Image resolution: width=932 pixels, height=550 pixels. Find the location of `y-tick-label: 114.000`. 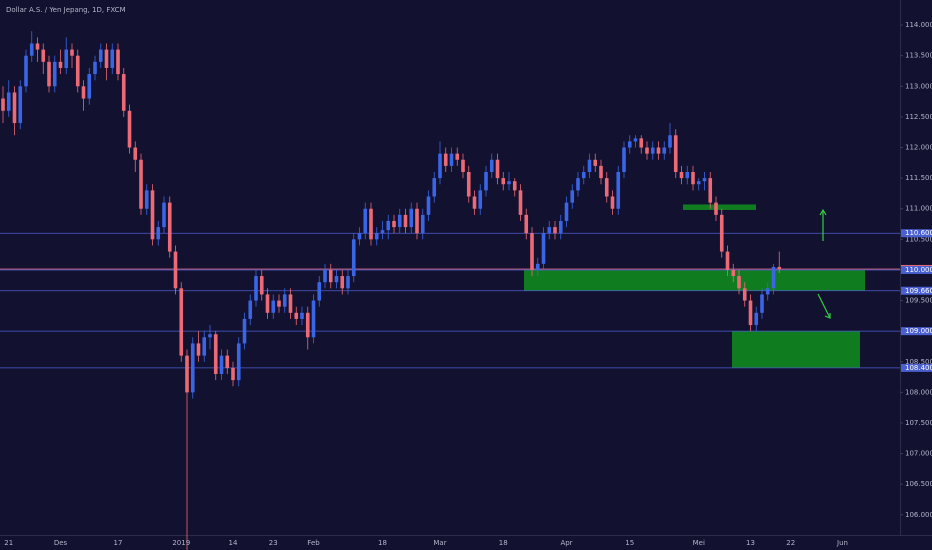

y-tick-label: 114.000 is located at coordinates (918, 25).